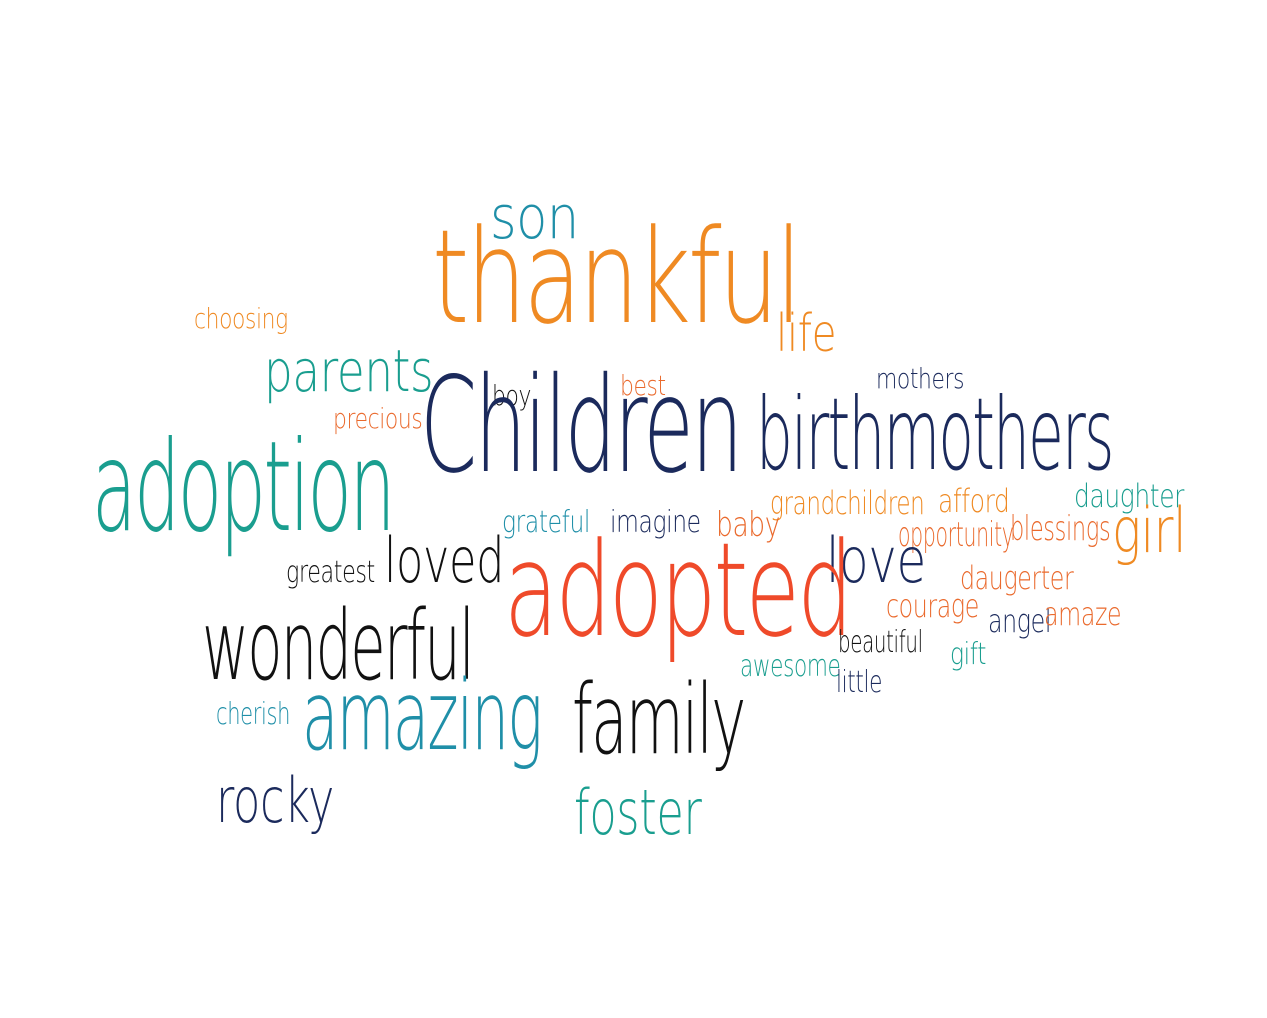 This screenshot has height=1018, width=1267. Describe the element at coordinates (859, 682) in the screenshot. I see `word-little: little` at that location.